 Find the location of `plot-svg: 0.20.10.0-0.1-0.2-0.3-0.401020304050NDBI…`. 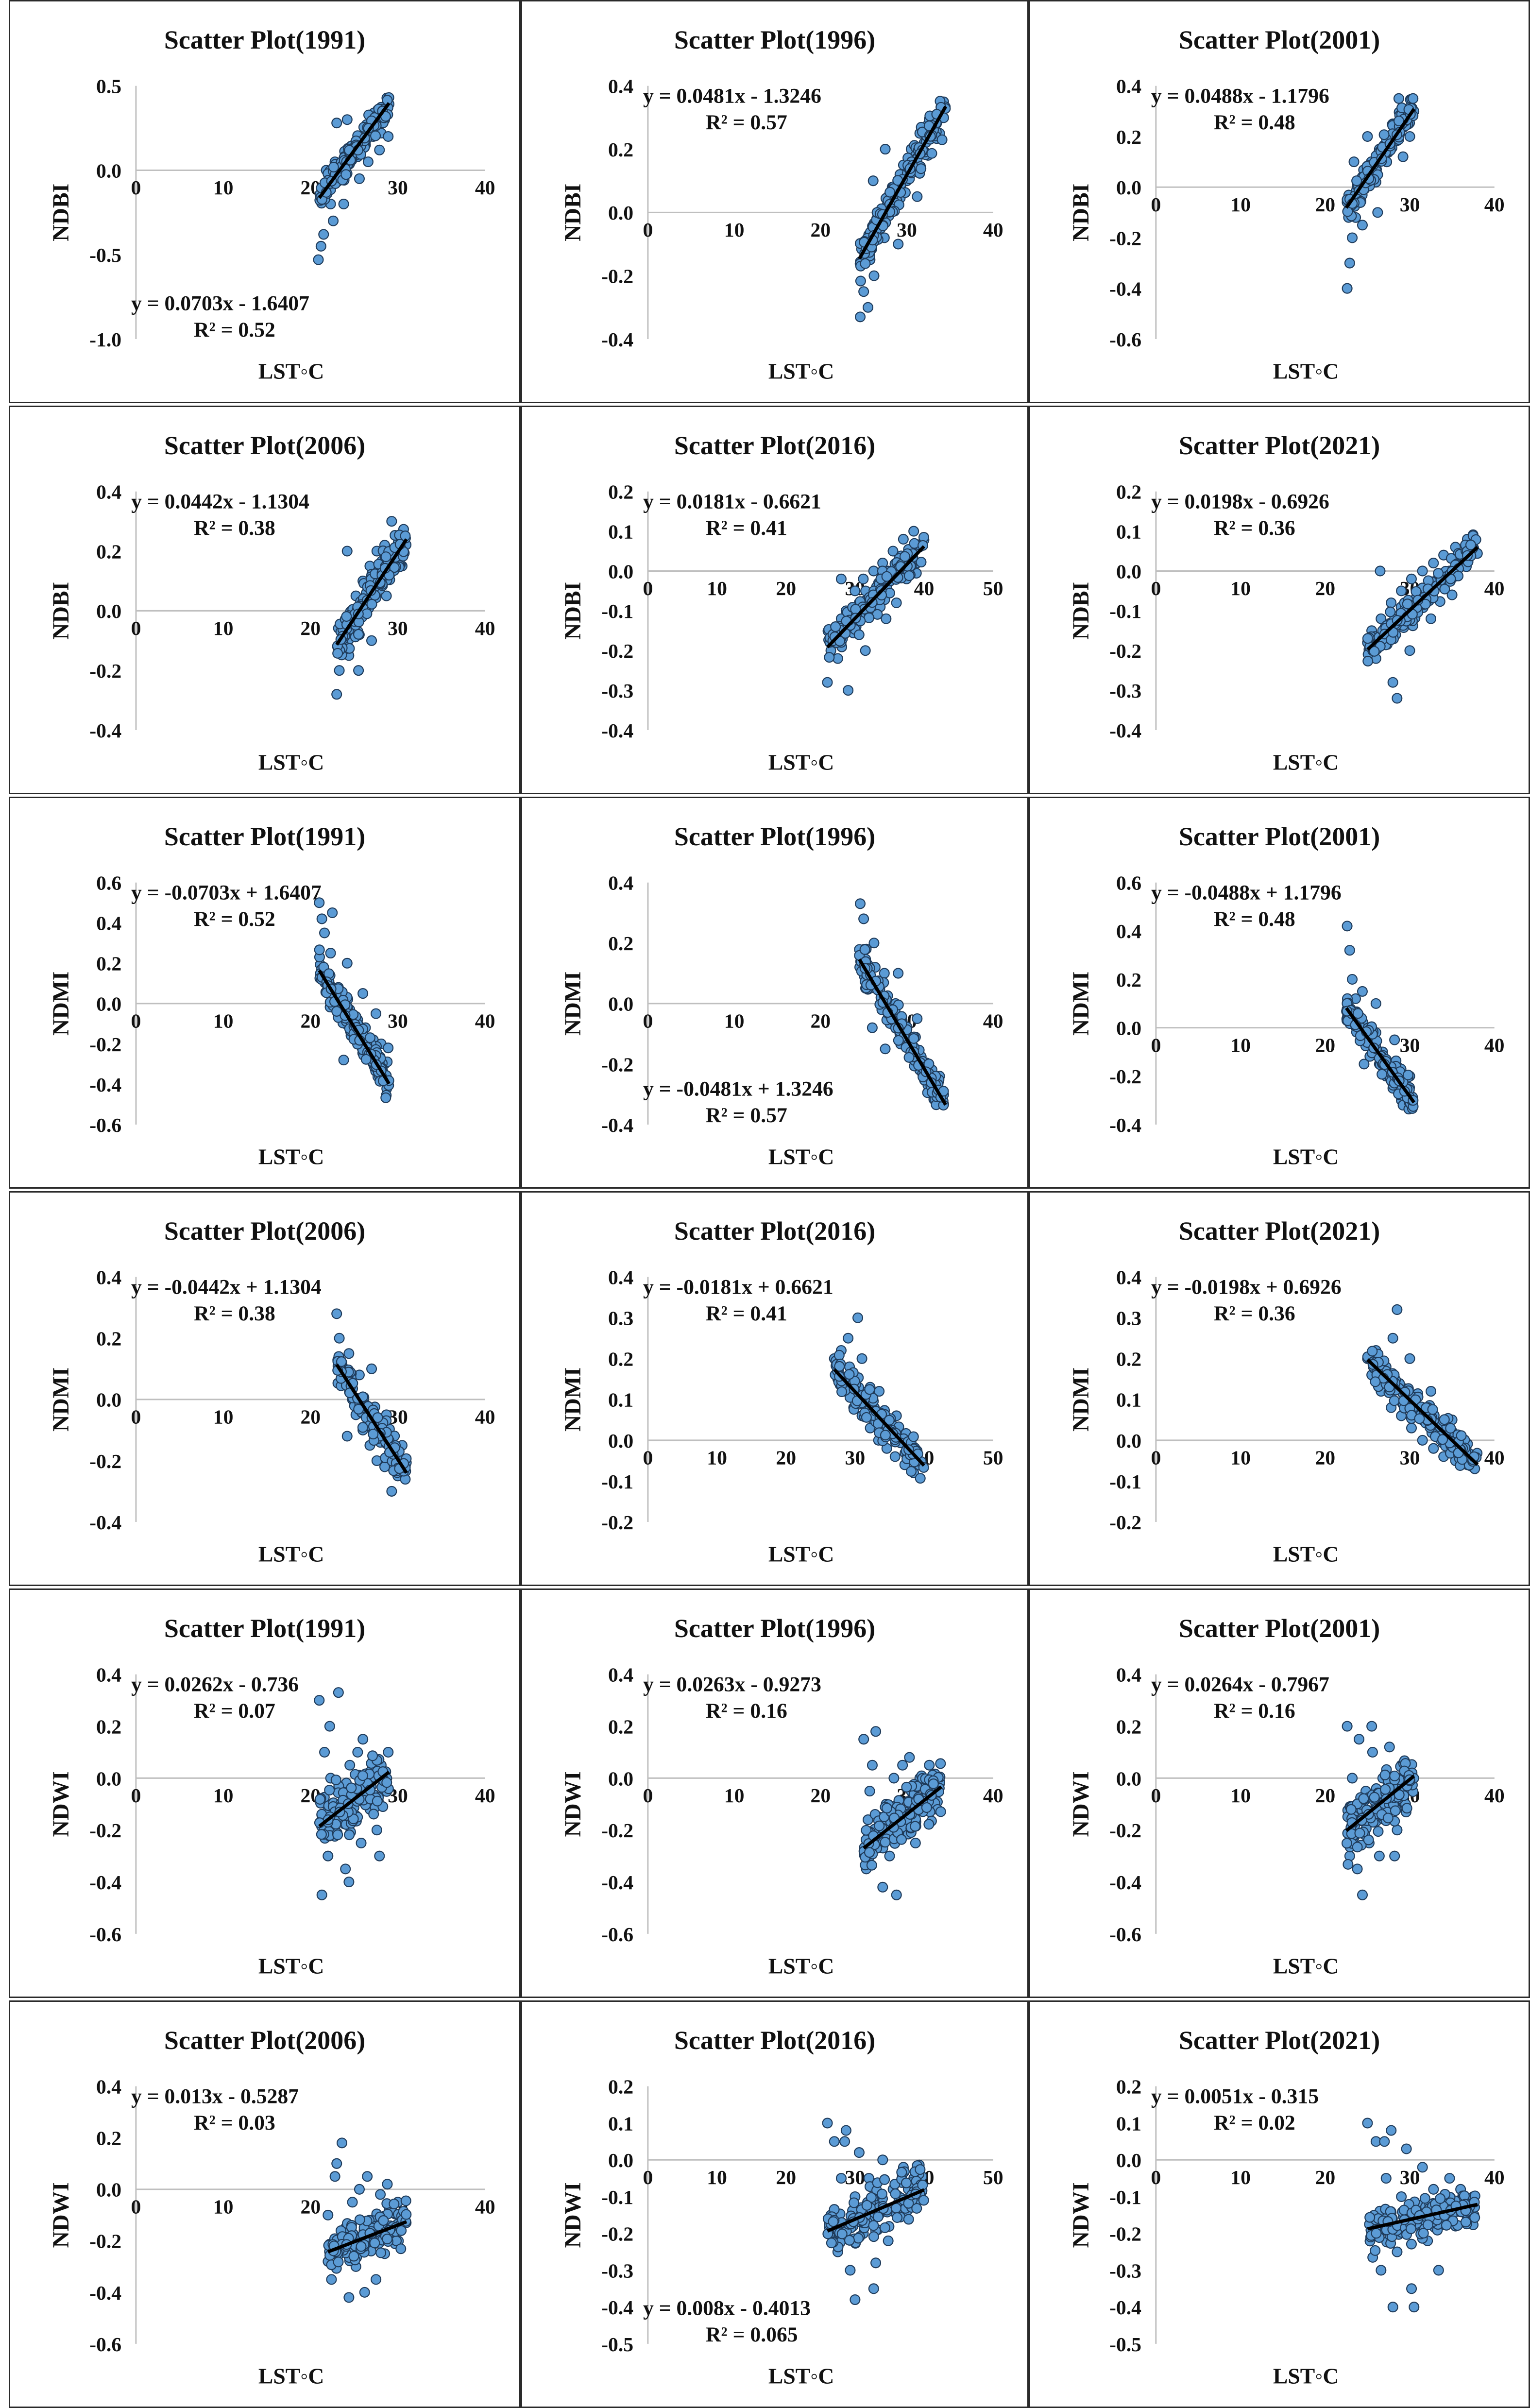

plot-svg: 0.20.10.0-0.1-0.2-0.3-0.401020304050NDBI… is located at coordinates (782, 628).